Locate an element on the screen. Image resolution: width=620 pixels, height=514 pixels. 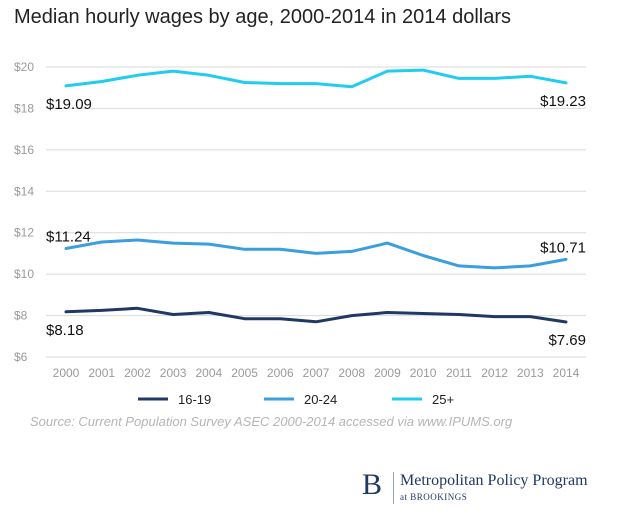
x-tick-label: 2013 is located at coordinates (530, 373).